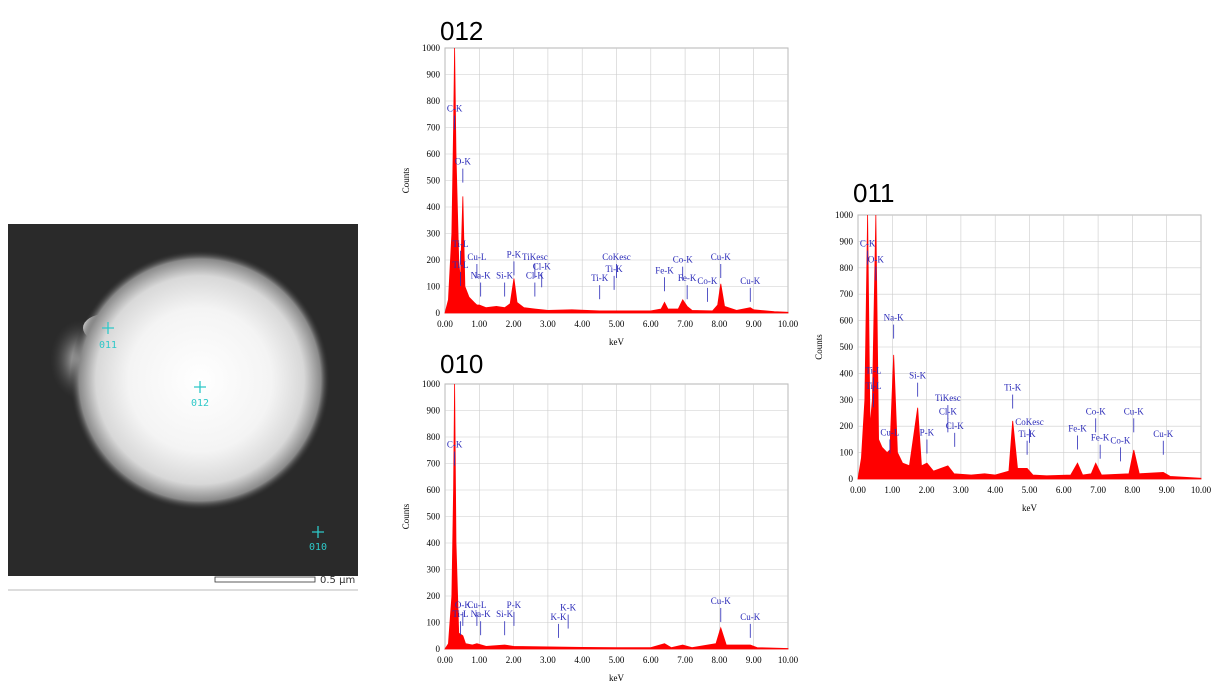  I want to click on chart-title: 012, so click(461, 31).